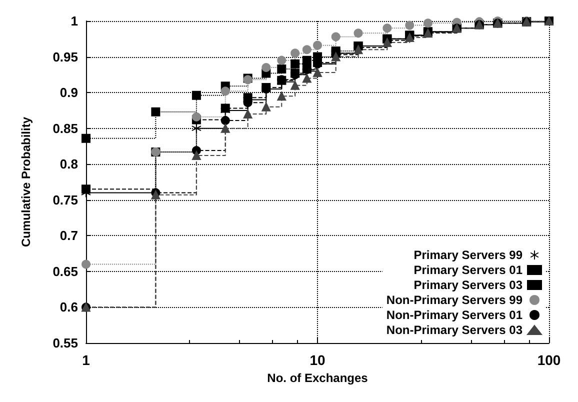 The height and width of the screenshot is (402, 578). Describe the element at coordinates (65, 128) in the screenshot. I see `y-tick-label: 0.85` at that location.